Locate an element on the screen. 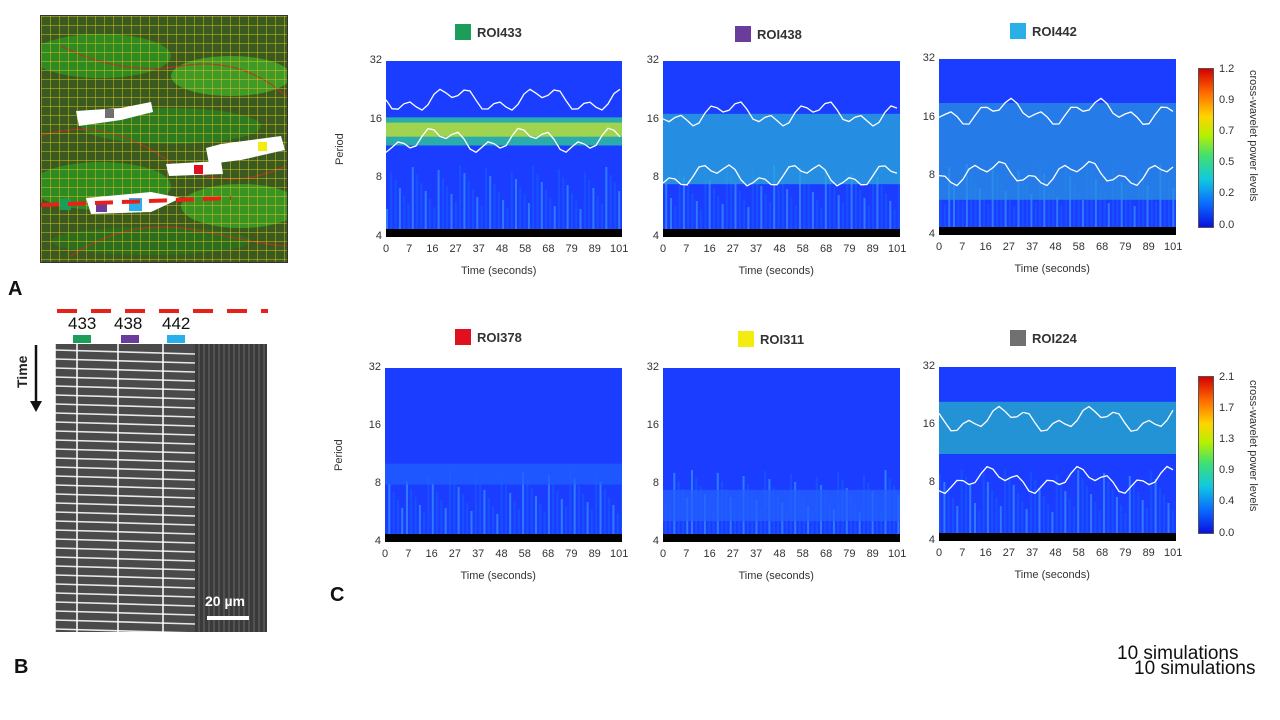 The width and height of the screenshot is (1280, 720). plot-title-text: ROI442 is located at coordinates (1054, 31).